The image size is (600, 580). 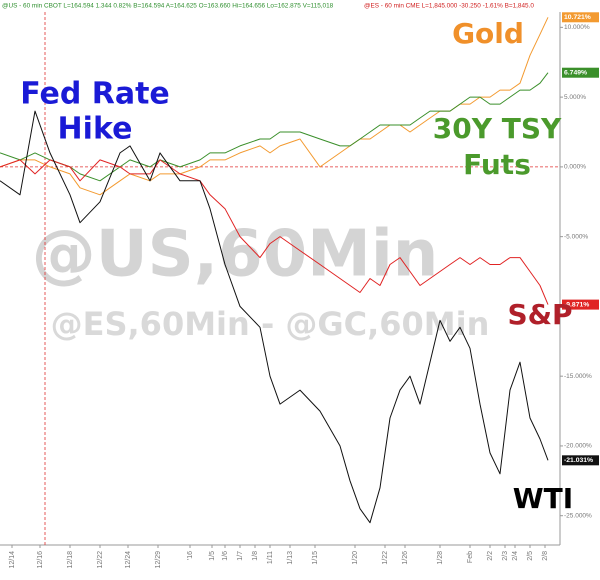 I want to click on x-tick-label: 12/29, so click(x=158, y=560).